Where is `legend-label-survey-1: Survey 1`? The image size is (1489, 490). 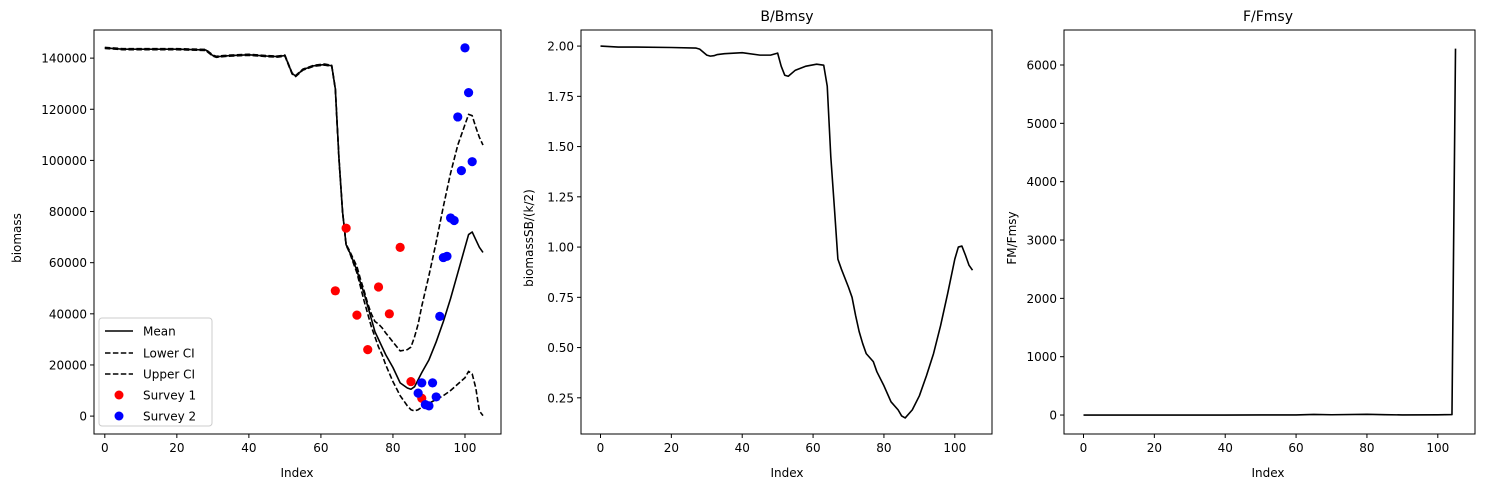
legend-label-survey-1: Survey 1 is located at coordinates (169, 396).